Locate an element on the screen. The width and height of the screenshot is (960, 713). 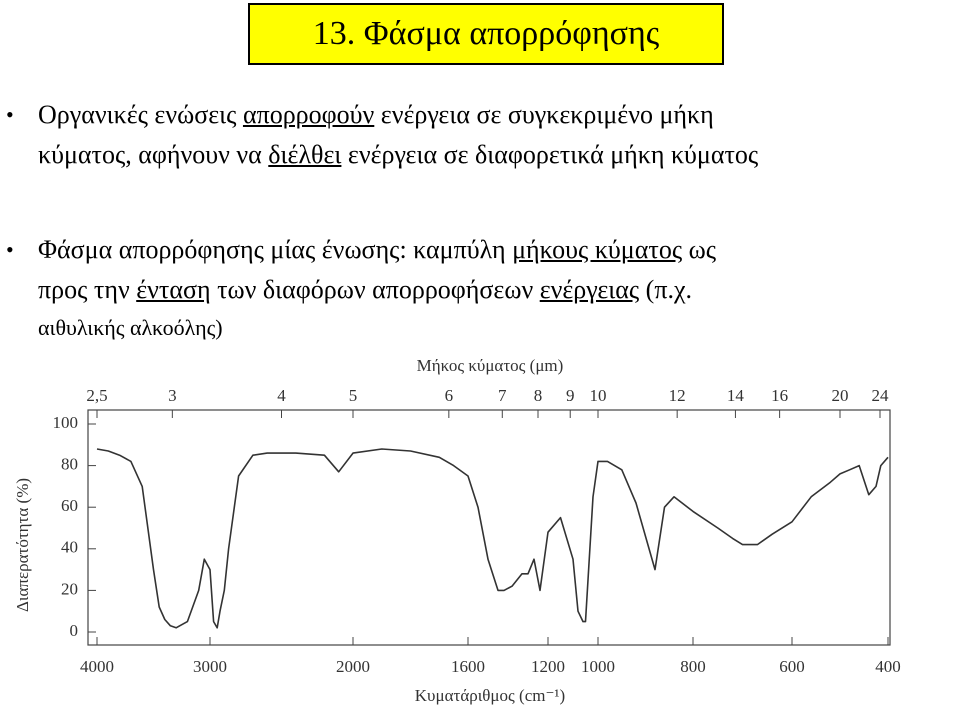
x2-tick-label: 9 is located at coordinates (570, 395).